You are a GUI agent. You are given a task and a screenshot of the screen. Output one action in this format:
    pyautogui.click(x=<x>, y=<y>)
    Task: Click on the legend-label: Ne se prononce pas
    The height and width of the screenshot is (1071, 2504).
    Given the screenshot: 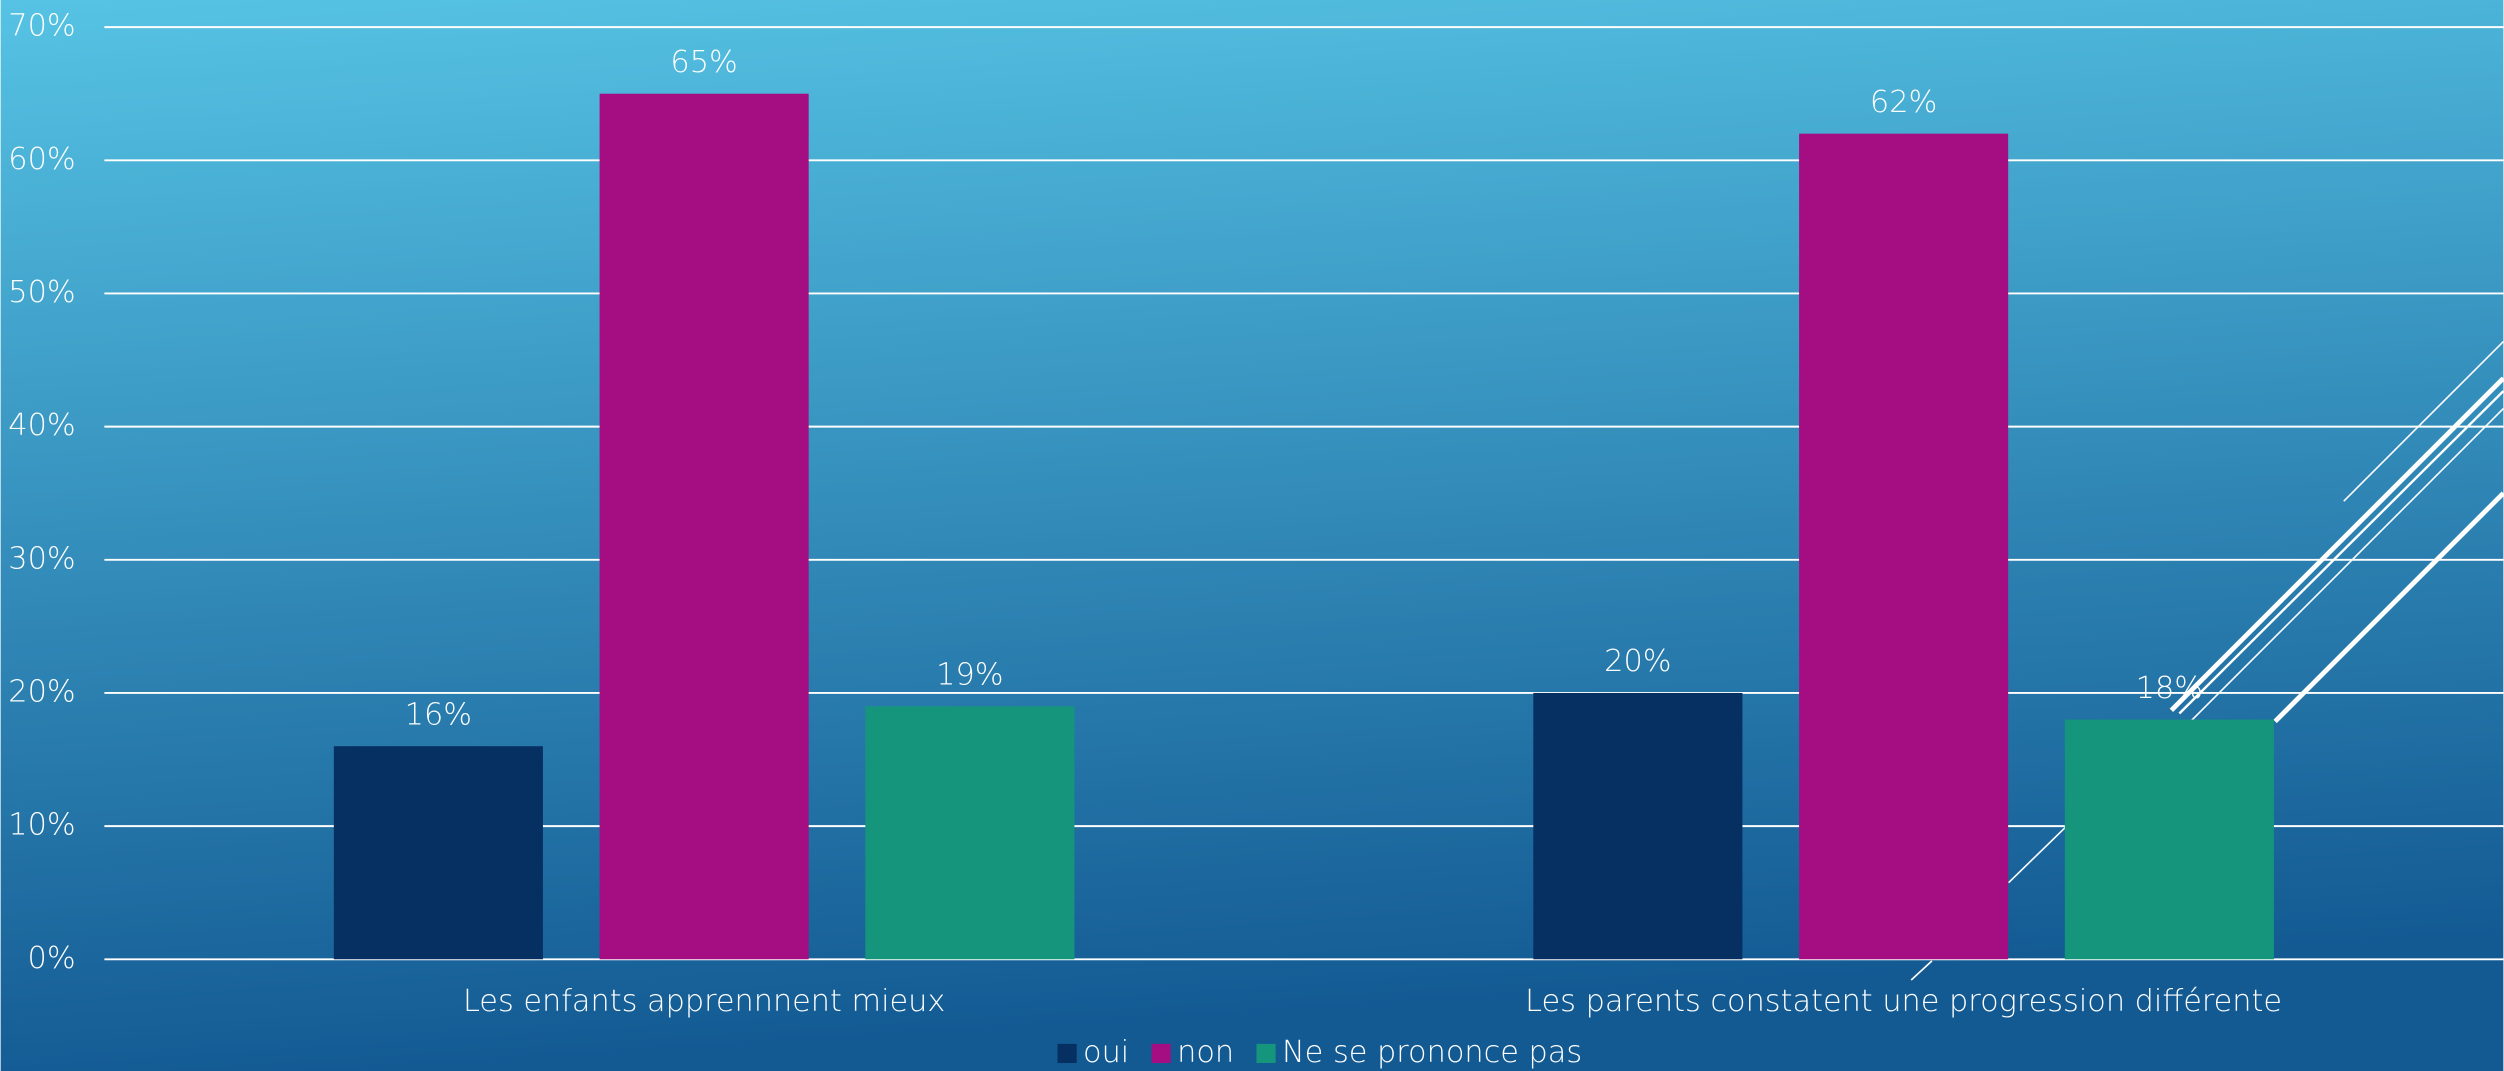 What is the action you would take?
    pyautogui.click(x=1432, y=1052)
    